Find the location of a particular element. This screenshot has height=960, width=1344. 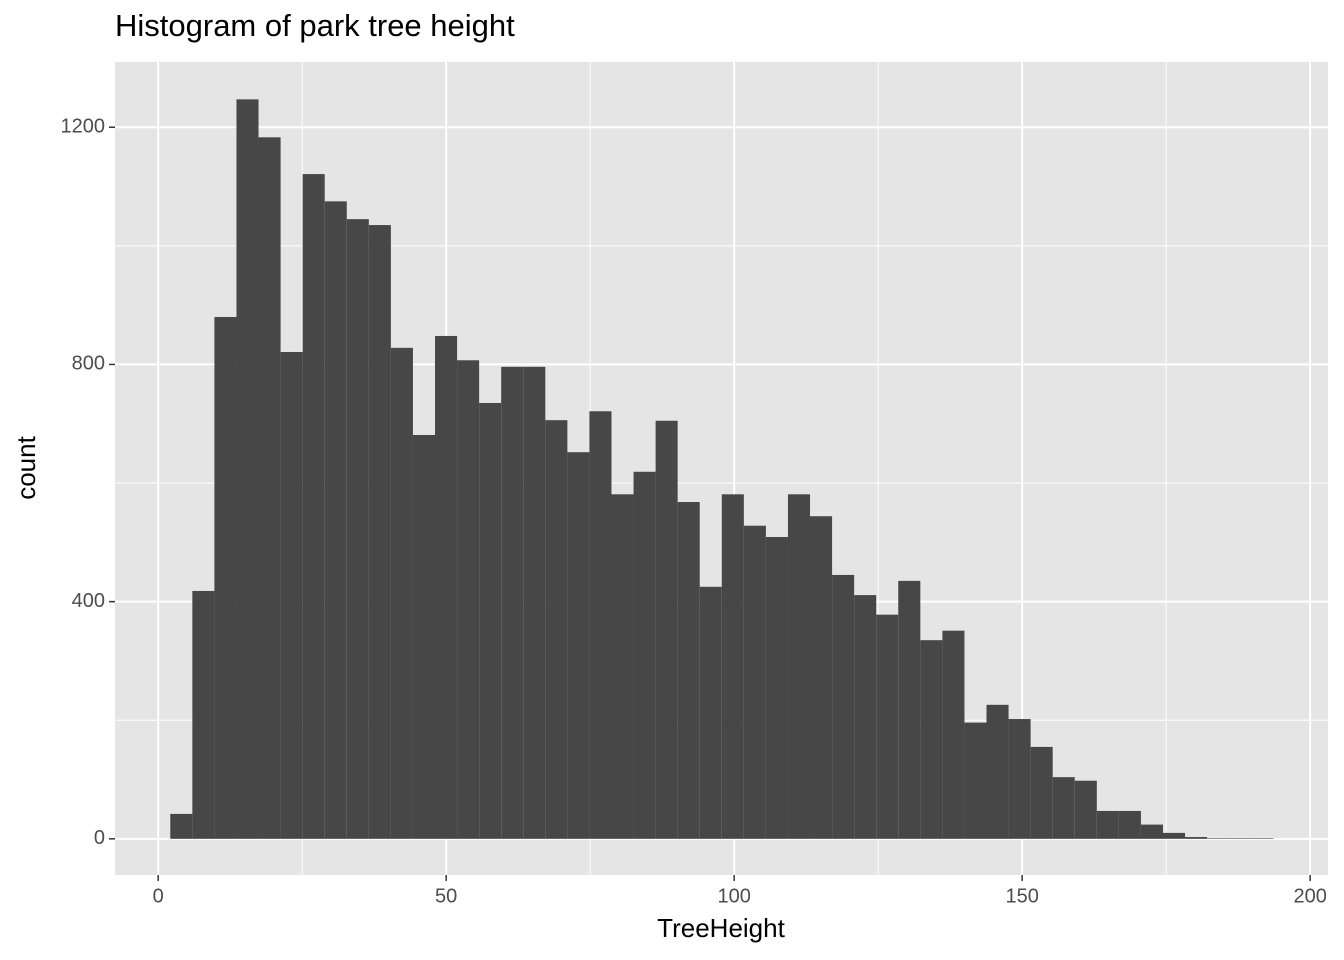

y-tick-label: 1200 is located at coordinates (83, 127).